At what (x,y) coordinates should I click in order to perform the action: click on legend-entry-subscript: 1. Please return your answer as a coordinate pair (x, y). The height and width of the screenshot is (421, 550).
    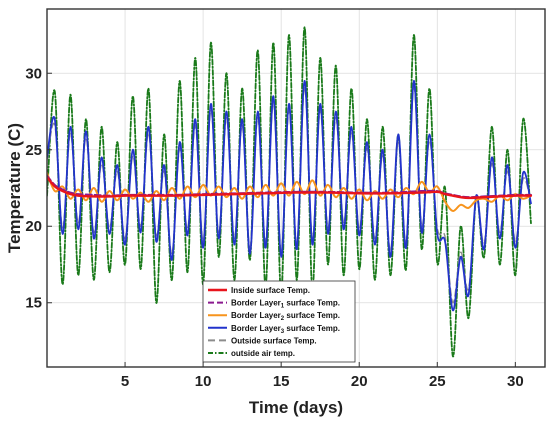
    Looking at the image, I should click on (283, 307).